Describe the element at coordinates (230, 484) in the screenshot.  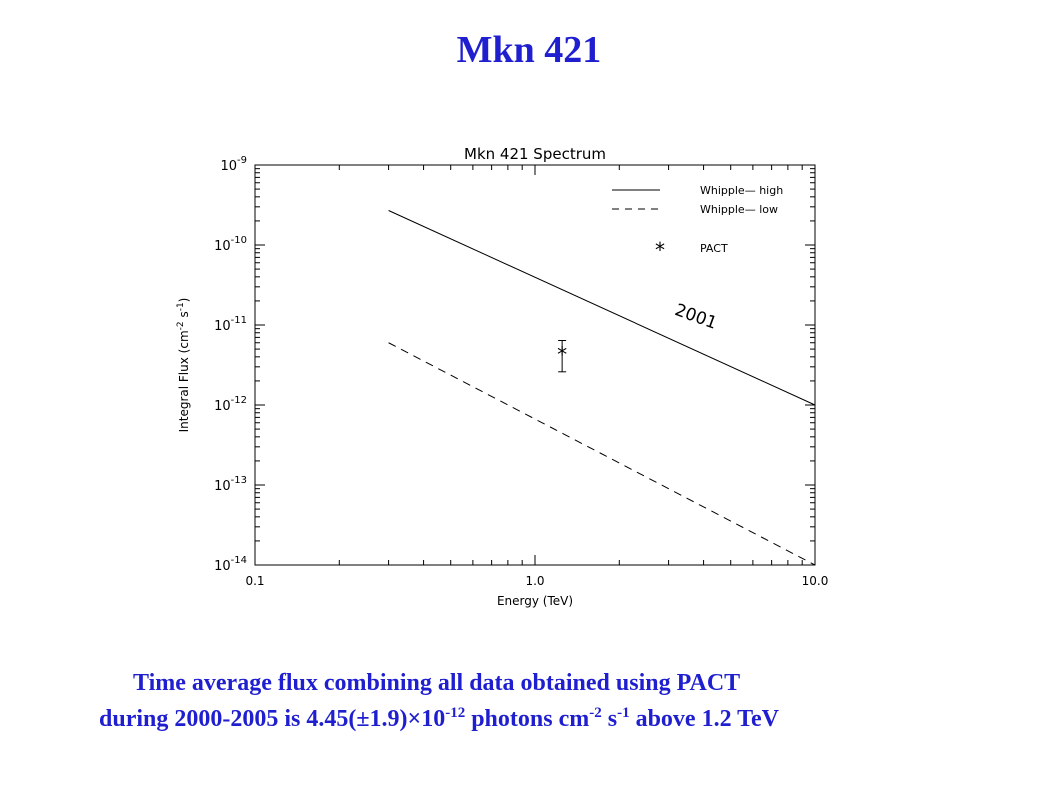
I see `y-tick-label: 10-13` at that location.